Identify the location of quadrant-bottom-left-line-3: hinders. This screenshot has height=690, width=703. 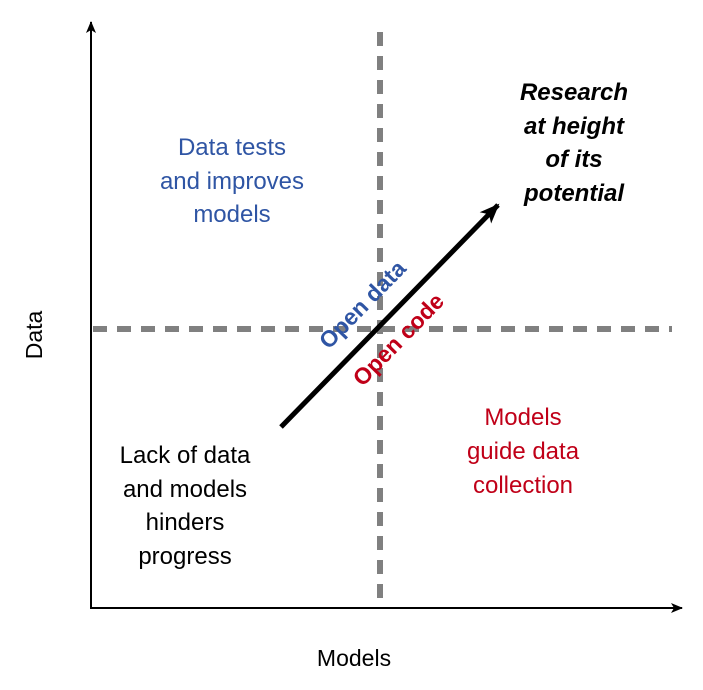
(185, 522).